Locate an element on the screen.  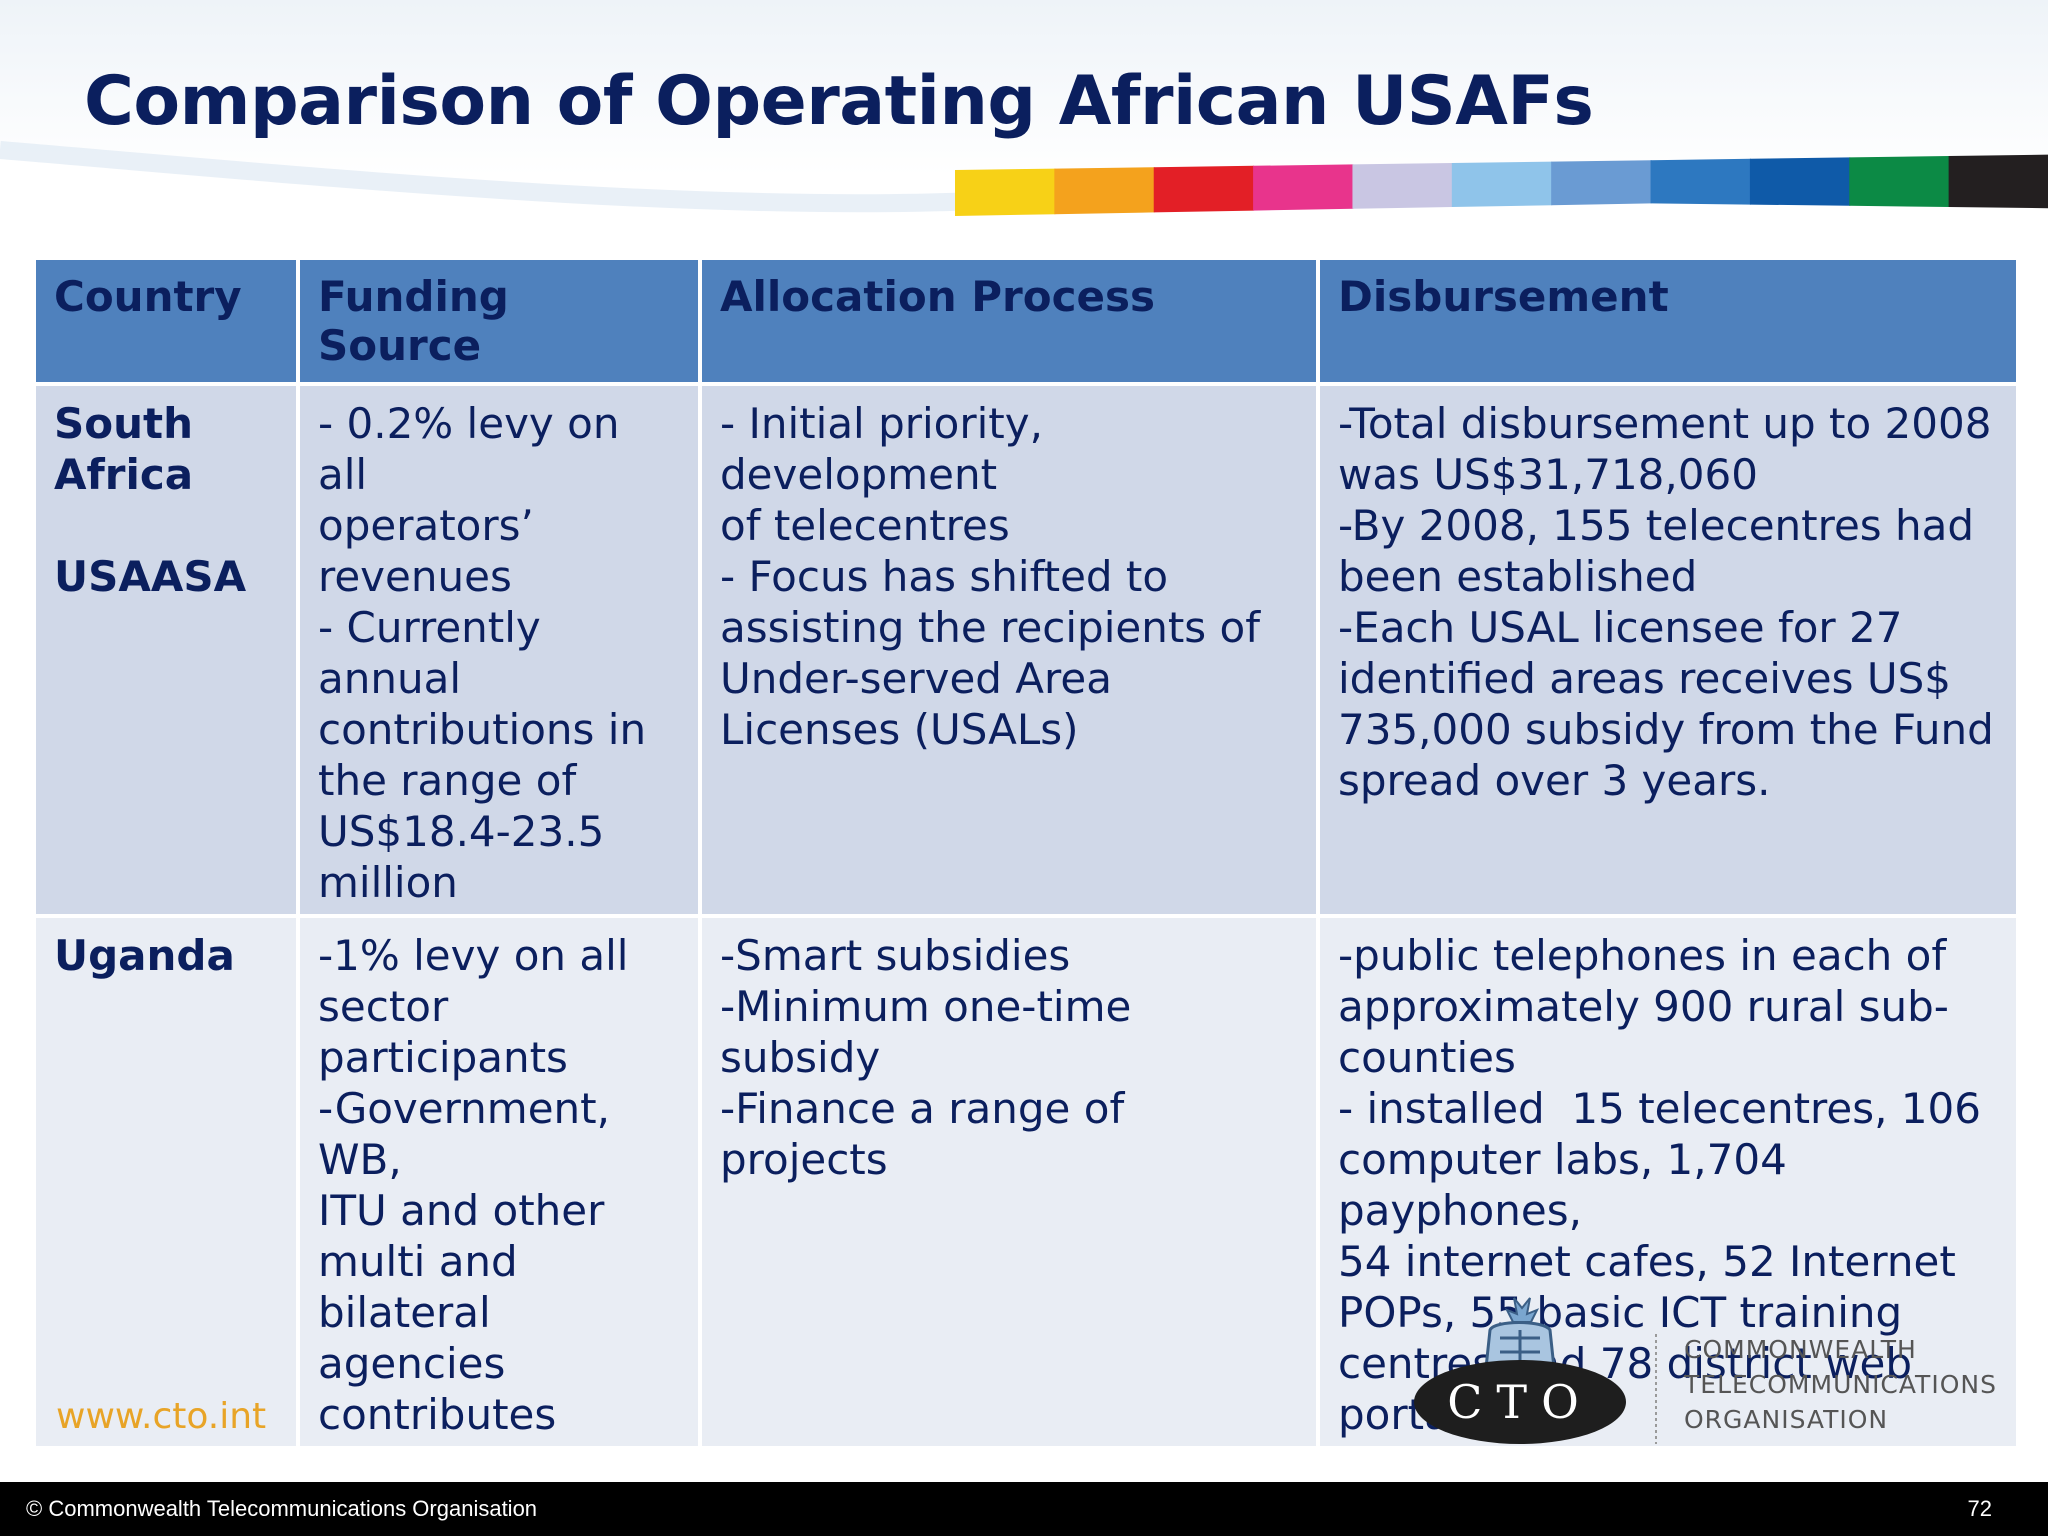
cell-line: ITU and other is located at coordinates (461, 1210).